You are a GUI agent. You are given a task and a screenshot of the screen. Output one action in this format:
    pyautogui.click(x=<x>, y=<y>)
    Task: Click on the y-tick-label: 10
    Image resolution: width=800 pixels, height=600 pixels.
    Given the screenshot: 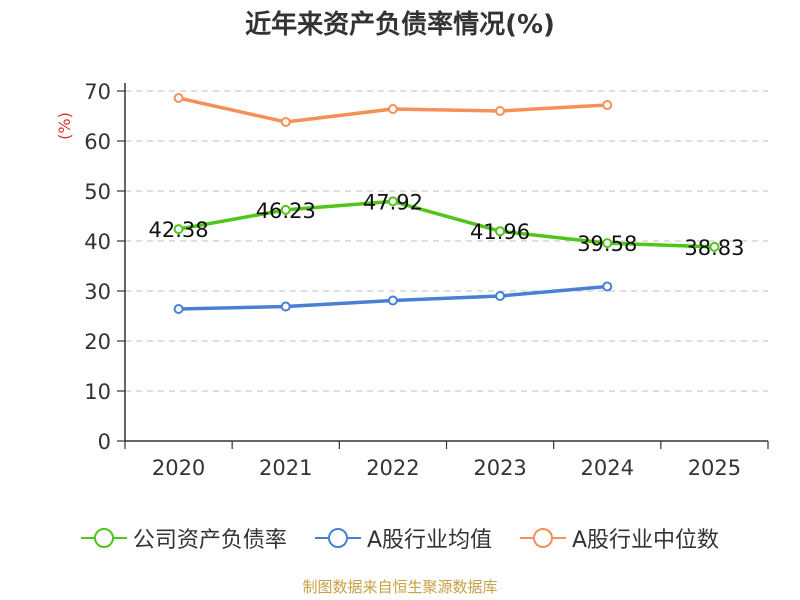 What is the action you would take?
    pyautogui.click(x=97, y=392)
    